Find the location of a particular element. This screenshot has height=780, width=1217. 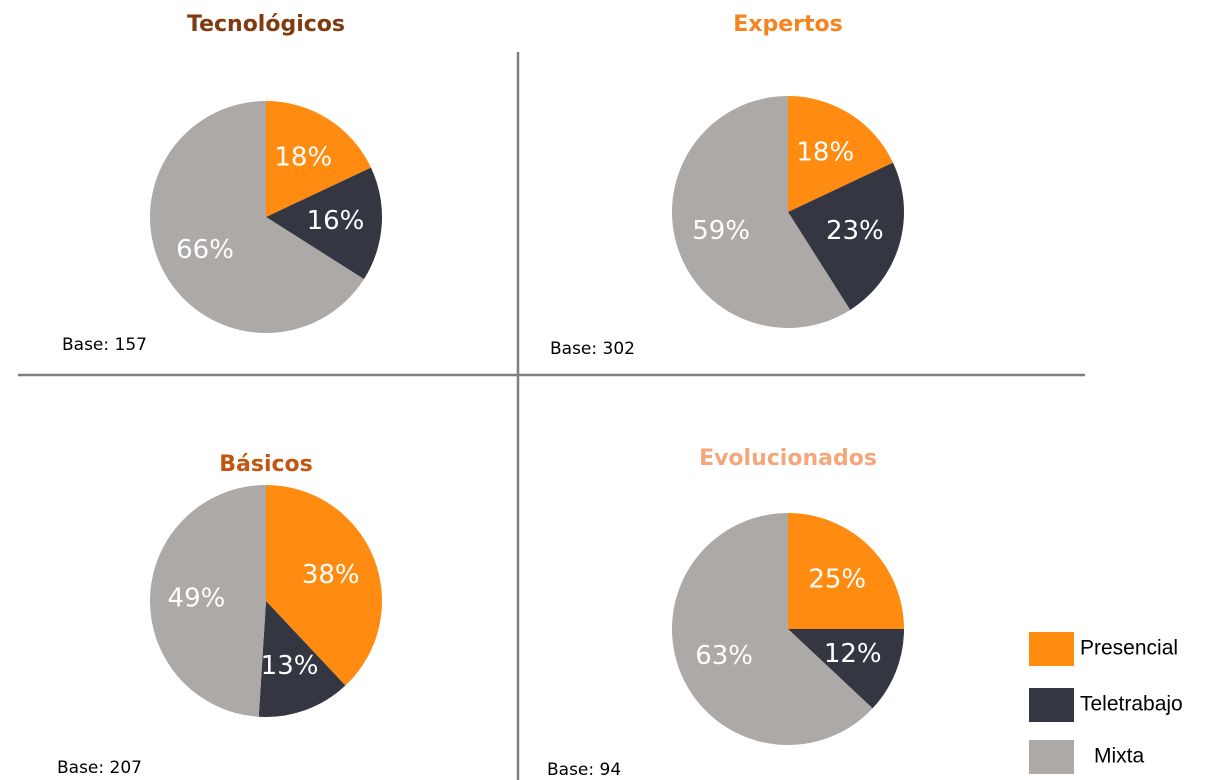

base-note: Base: 94 is located at coordinates (584, 770).